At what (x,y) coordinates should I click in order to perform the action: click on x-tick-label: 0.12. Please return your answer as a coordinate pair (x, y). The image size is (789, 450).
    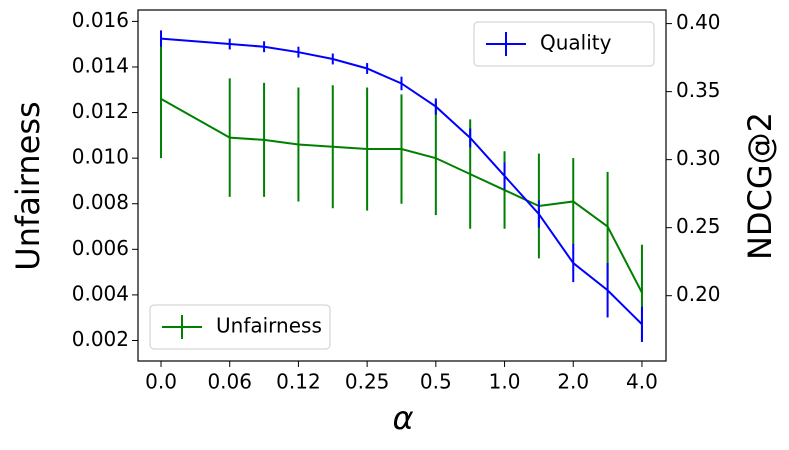
    Looking at the image, I should click on (298, 382).